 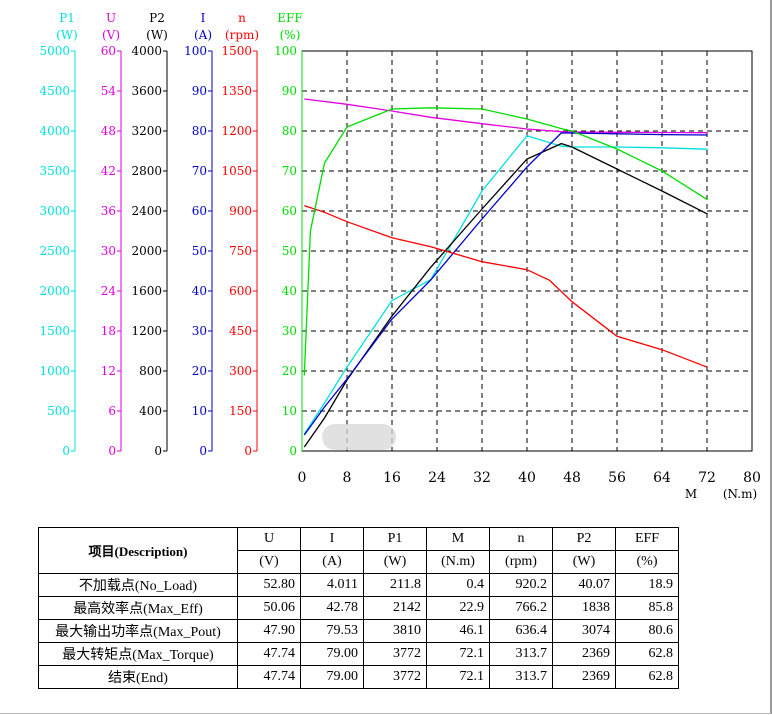 What do you see at coordinates (269, 608) in the screenshot?
I see `table-cell: 50.06` at bounding box center [269, 608].